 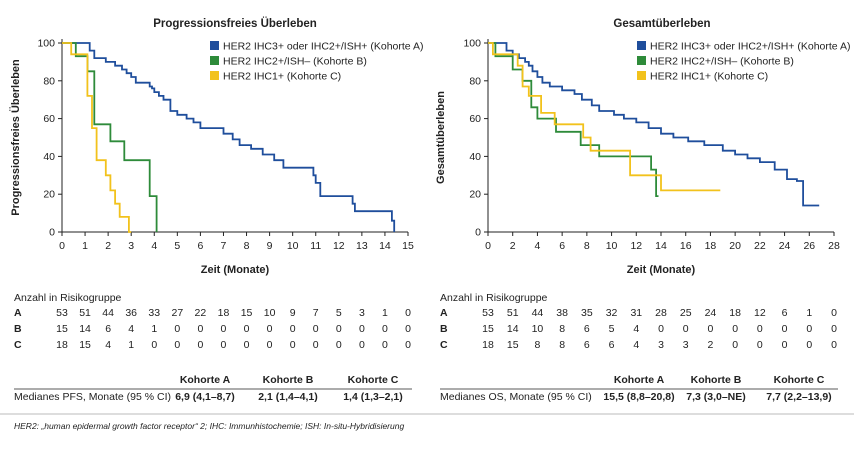 What do you see at coordinates (735, 246) in the screenshot?
I see `x-tick-label: 20` at bounding box center [735, 246].